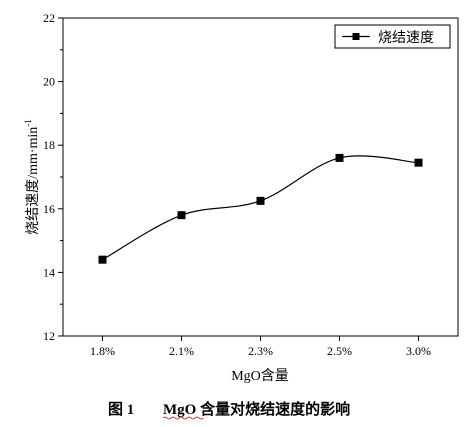 This screenshot has width=473, height=427. I want to click on legend: 烧结速度, so click(392, 36).